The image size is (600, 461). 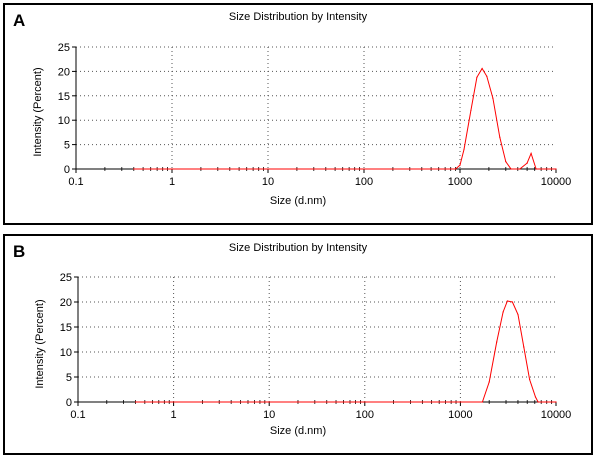 What do you see at coordinates (19, 251) in the screenshot?
I see `panel-letter: B` at bounding box center [19, 251].